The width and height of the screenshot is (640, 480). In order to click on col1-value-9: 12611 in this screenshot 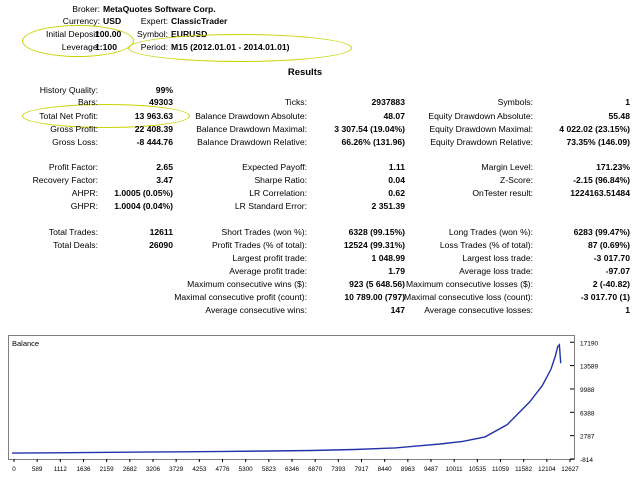, I will do `click(161, 232)`.